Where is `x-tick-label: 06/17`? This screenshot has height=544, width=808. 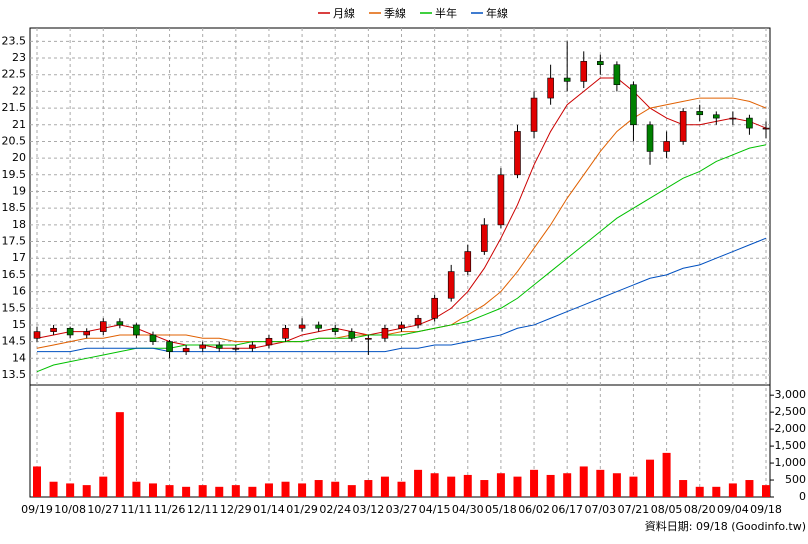 x-tick-label: 06/17 is located at coordinates (567, 509).